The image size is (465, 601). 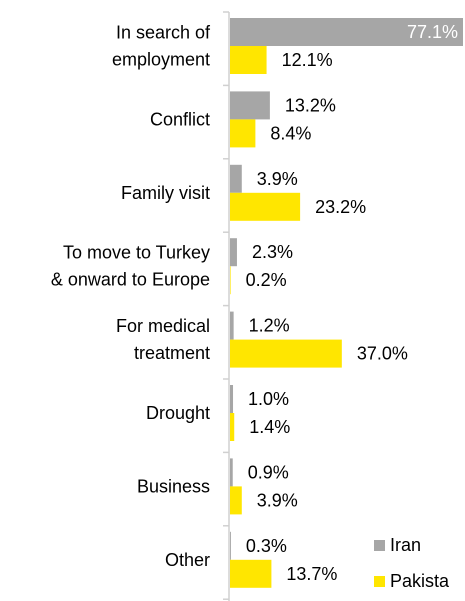 I want to click on legend-label: Iran, so click(x=405, y=545).